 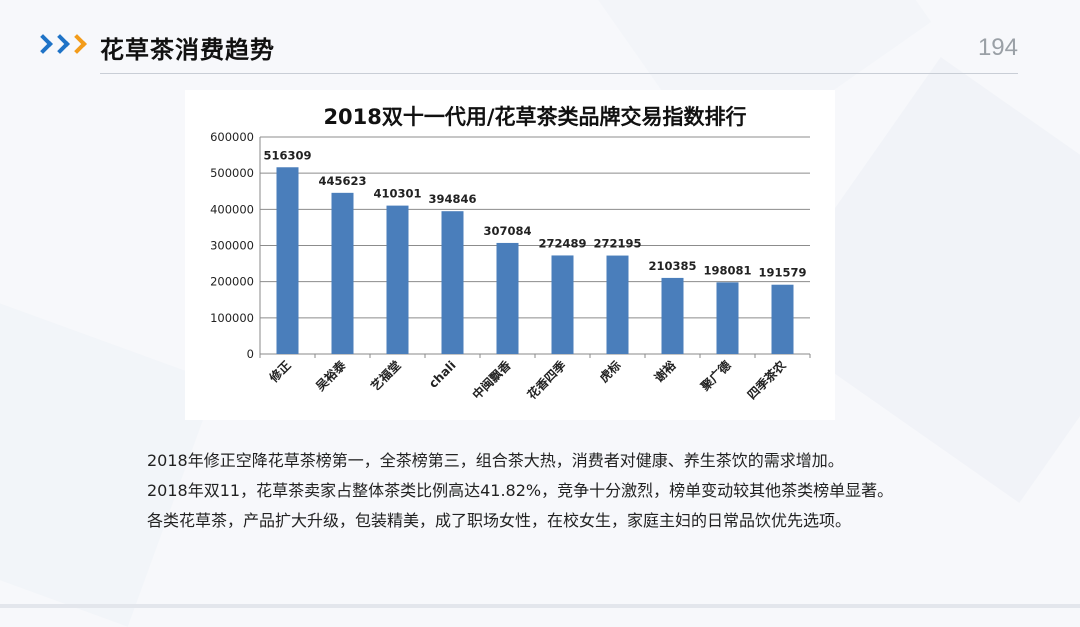 I want to click on y-tick-label: 200000, so click(x=232, y=282).